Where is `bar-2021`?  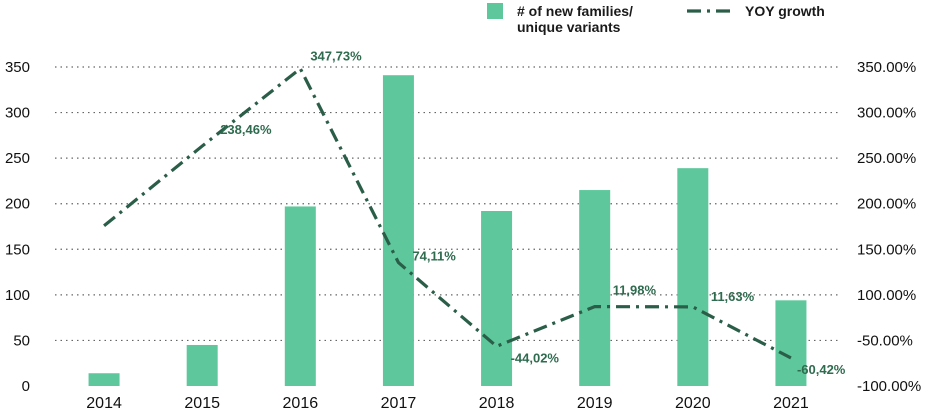
bar-2021 is located at coordinates (791, 343).